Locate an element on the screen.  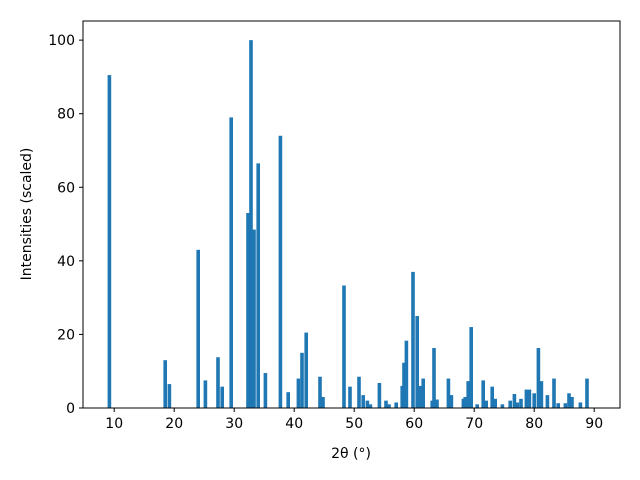
x-tick-label: 90 is located at coordinates (594, 424).